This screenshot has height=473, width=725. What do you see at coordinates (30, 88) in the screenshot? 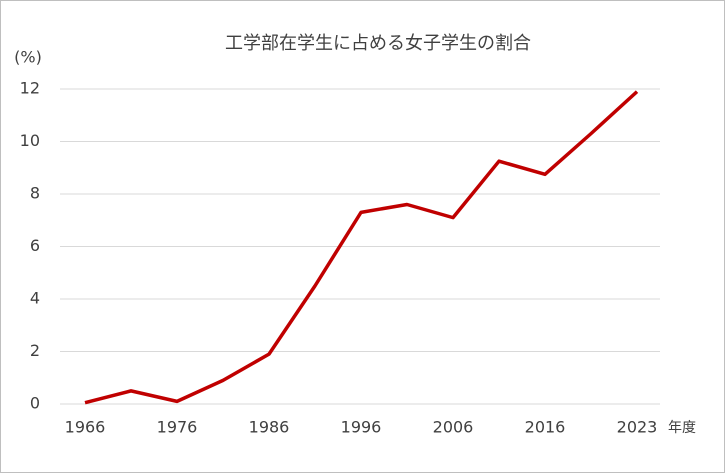
I see `y-tick-label: 12` at bounding box center [30, 88].